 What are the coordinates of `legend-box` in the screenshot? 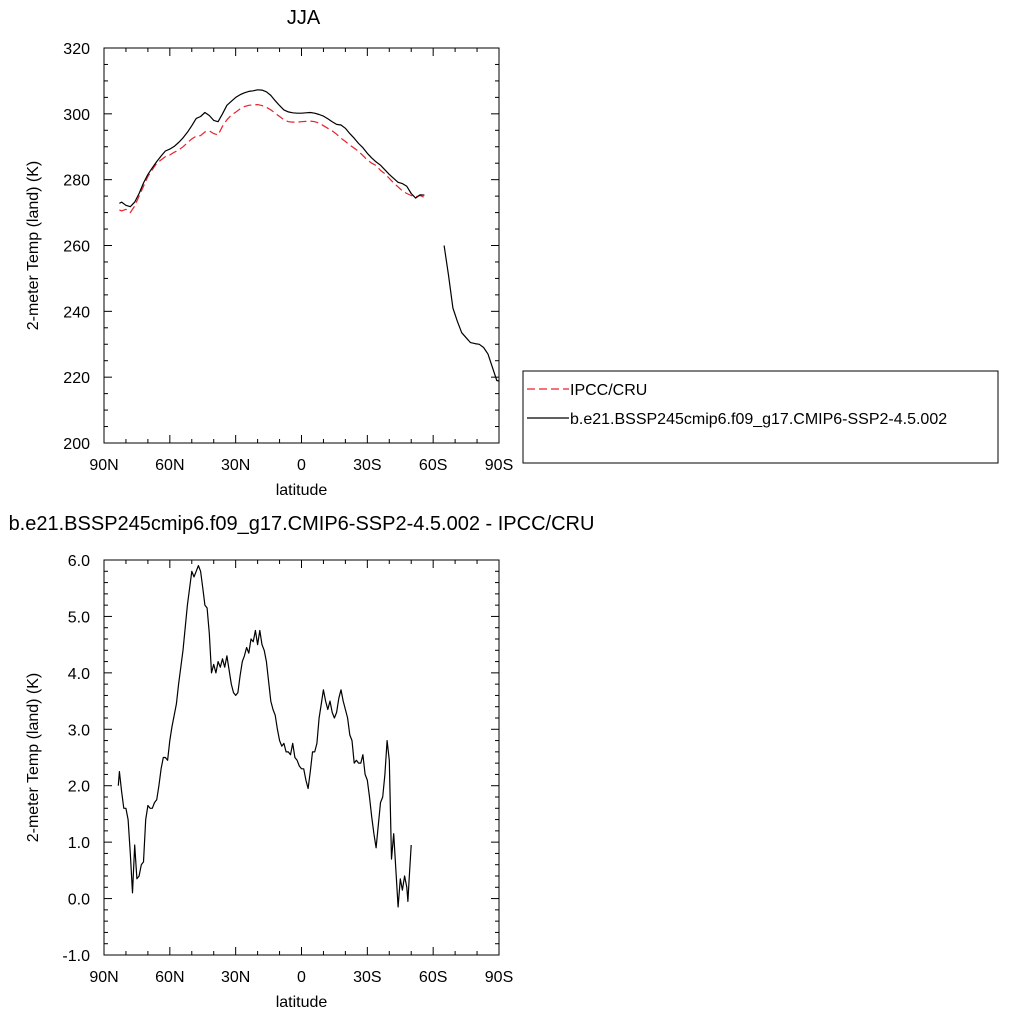 It's located at (760, 417).